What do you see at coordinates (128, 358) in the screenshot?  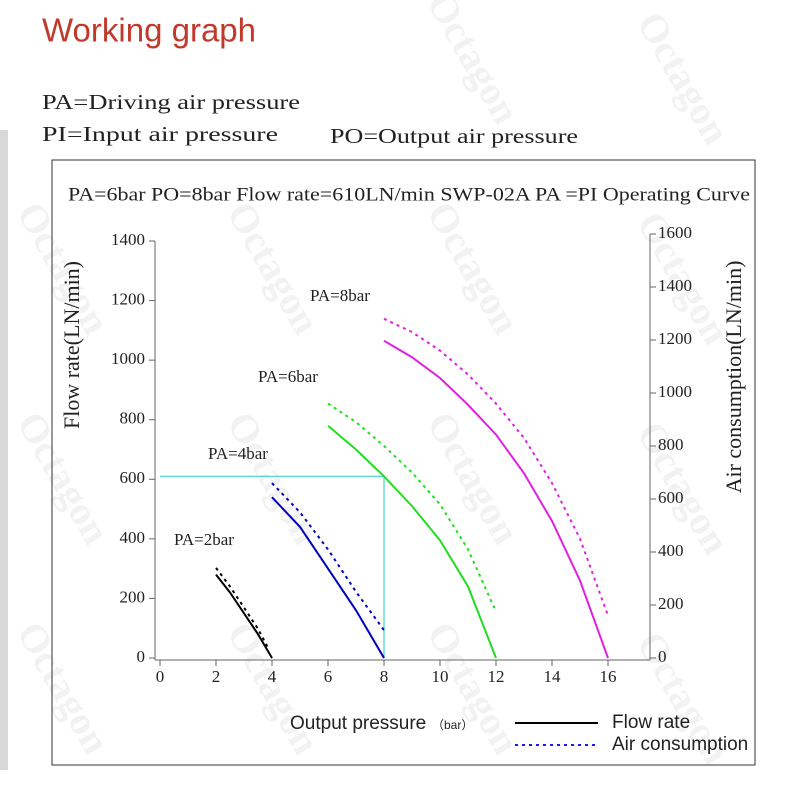 I see `y-tick-label: 1000` at bounding box center [128, 358].